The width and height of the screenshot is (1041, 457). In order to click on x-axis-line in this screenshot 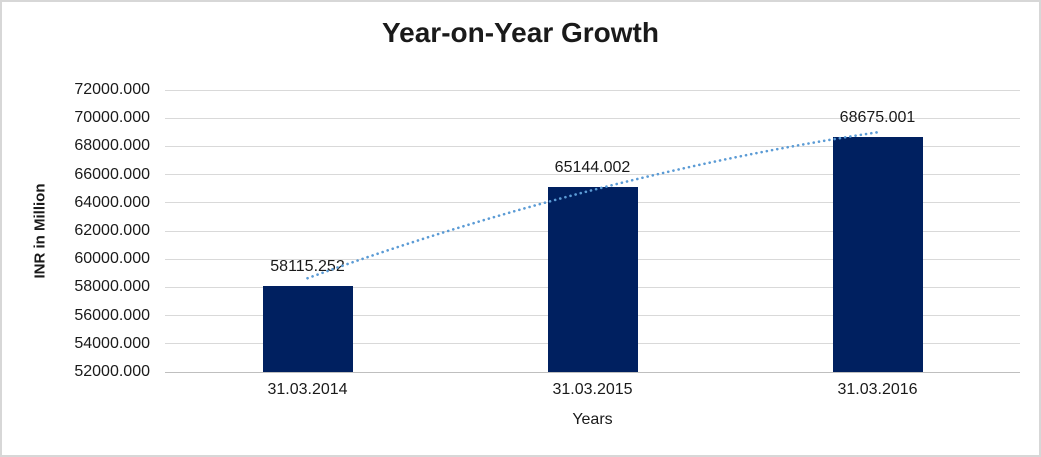, I will do `click(592, 372)`.